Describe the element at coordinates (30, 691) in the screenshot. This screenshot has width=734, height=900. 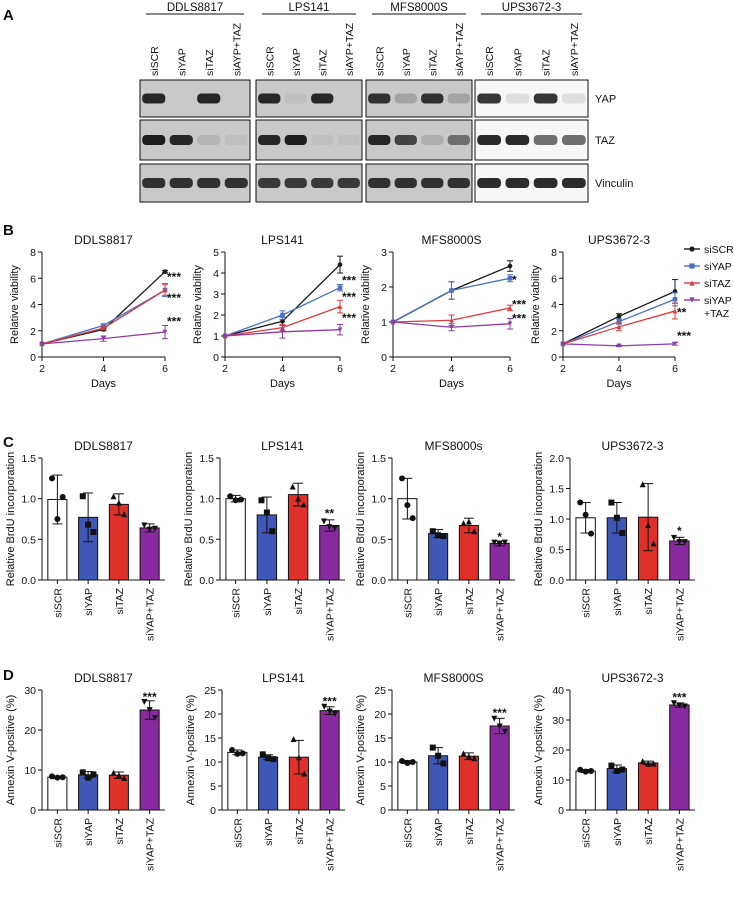
I see `y-tick-label: 30` at that location.